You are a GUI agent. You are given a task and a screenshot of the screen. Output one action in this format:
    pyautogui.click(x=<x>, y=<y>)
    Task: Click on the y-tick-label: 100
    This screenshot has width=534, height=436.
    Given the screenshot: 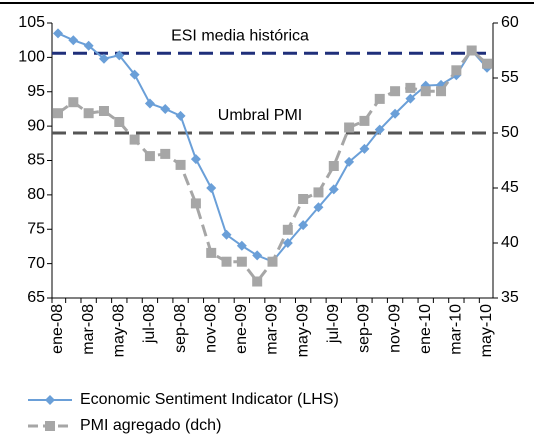 What is the action you would take?
    pyautogui.click(x=31, y=57)
    